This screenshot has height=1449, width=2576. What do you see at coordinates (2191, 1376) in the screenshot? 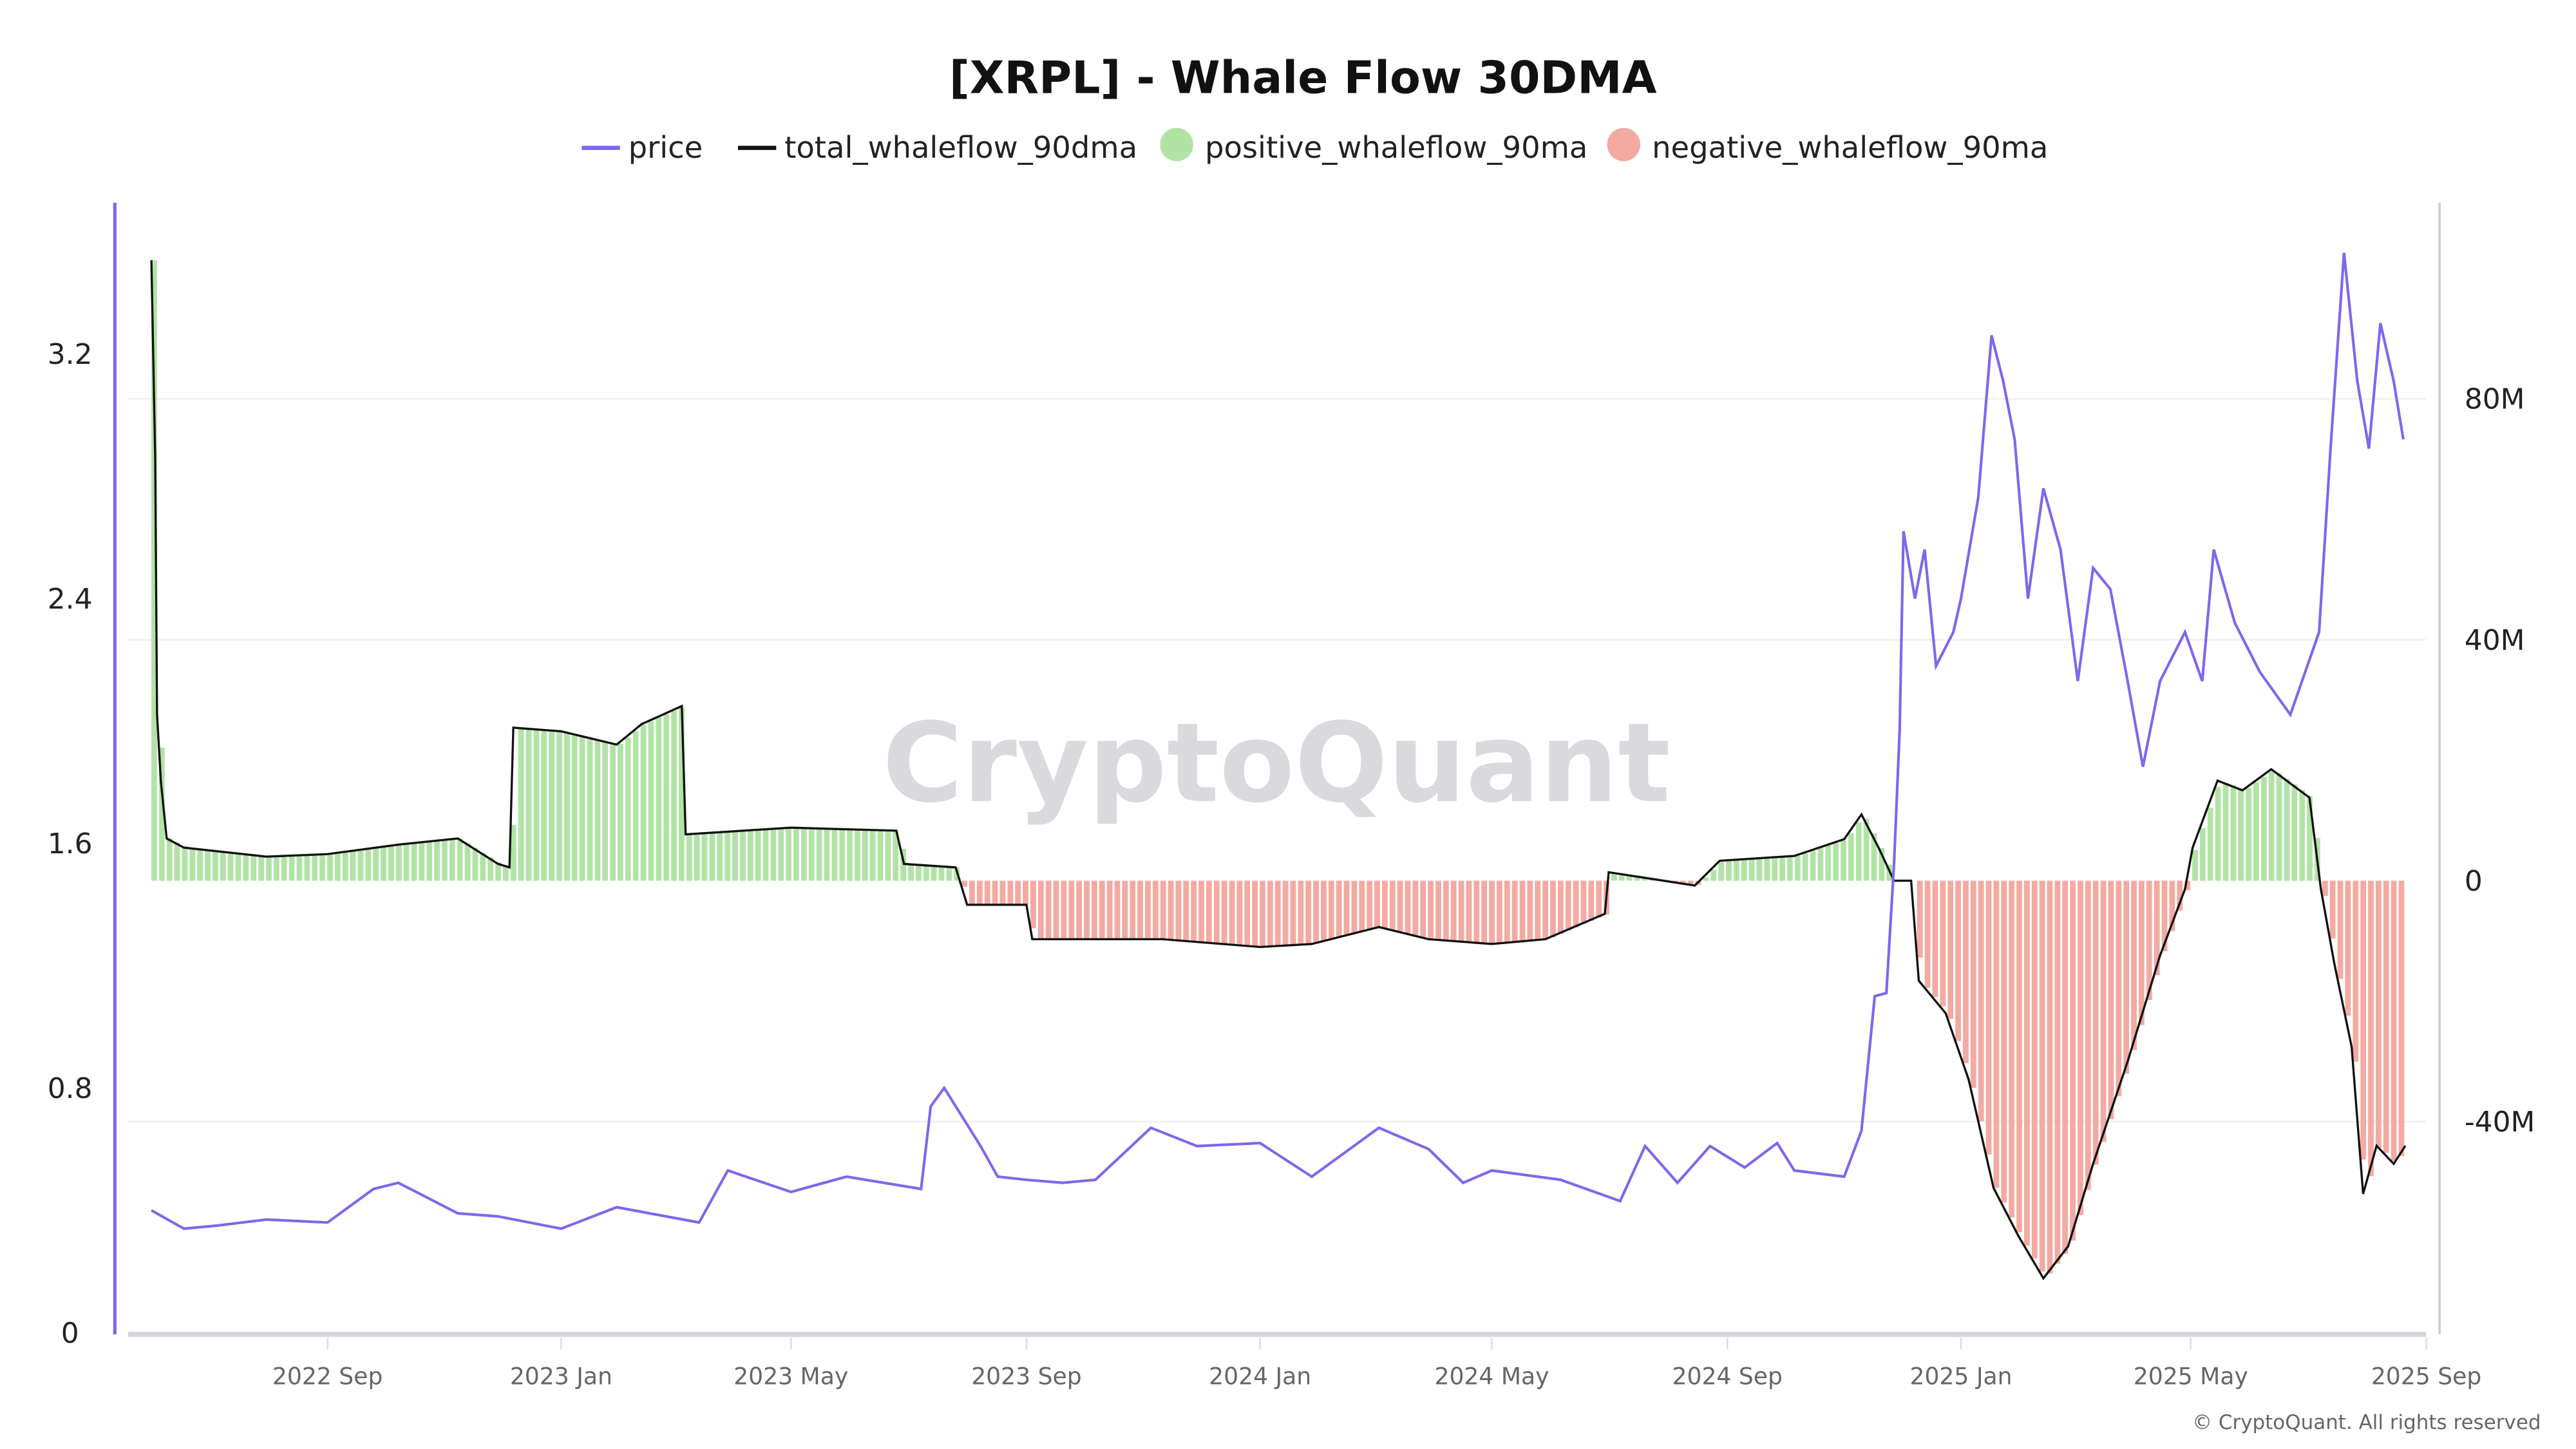
I see `x-tick-label: 2025 May` at bounding box center [2191, 1376].